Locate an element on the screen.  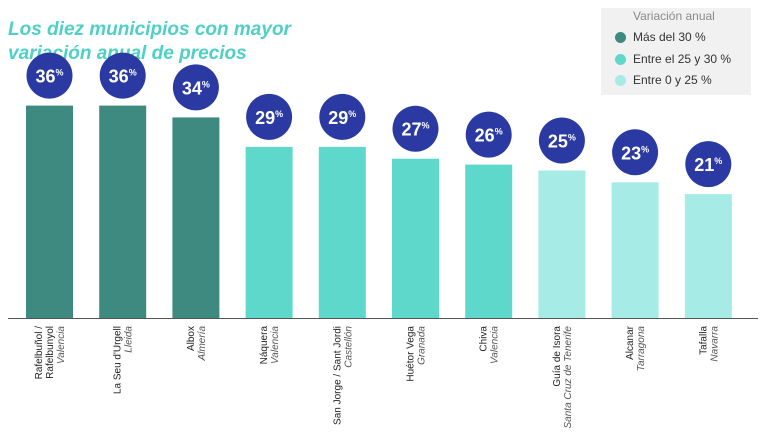
tick-label: San Jorge / Sant Jordi is located at coordinates (337, 375).